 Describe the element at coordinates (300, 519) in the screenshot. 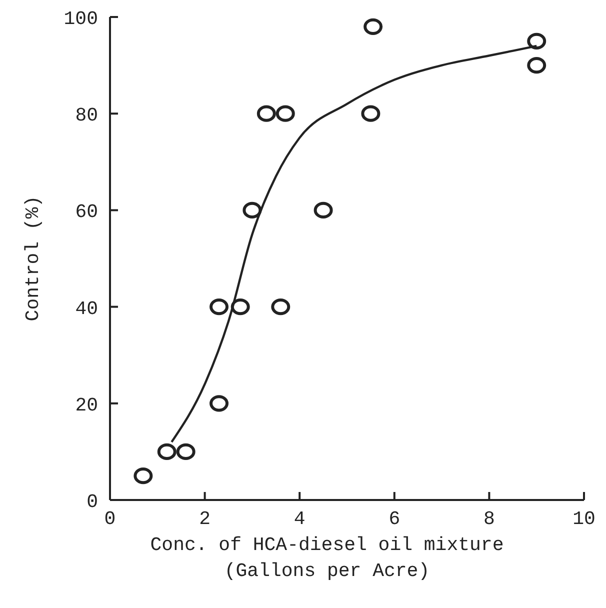

I see `x-tick-label: 4` at that location.